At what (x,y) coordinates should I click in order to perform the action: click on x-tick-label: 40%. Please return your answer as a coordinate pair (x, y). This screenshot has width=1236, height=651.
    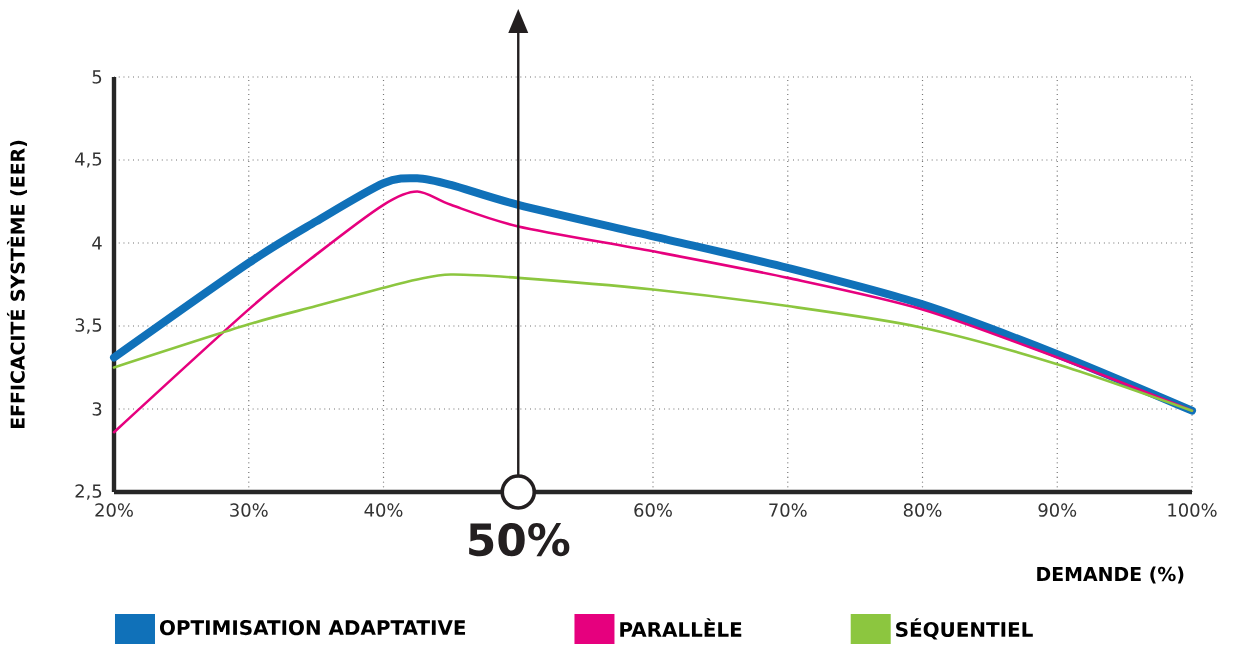
    Looking at the image, I should click on (383, 510).